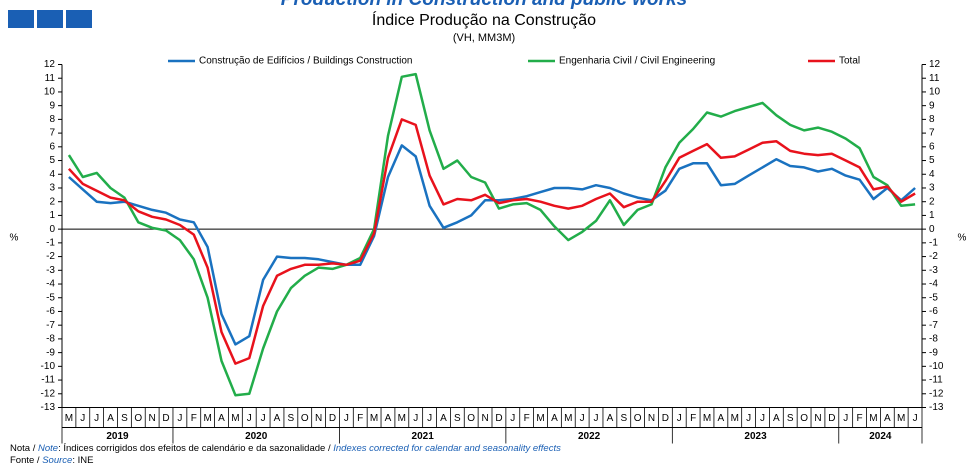  What do you see at coordinates (50, 270) in the screenshot?
I see `y-tick-label: -3` at bounding box center [50, 270].